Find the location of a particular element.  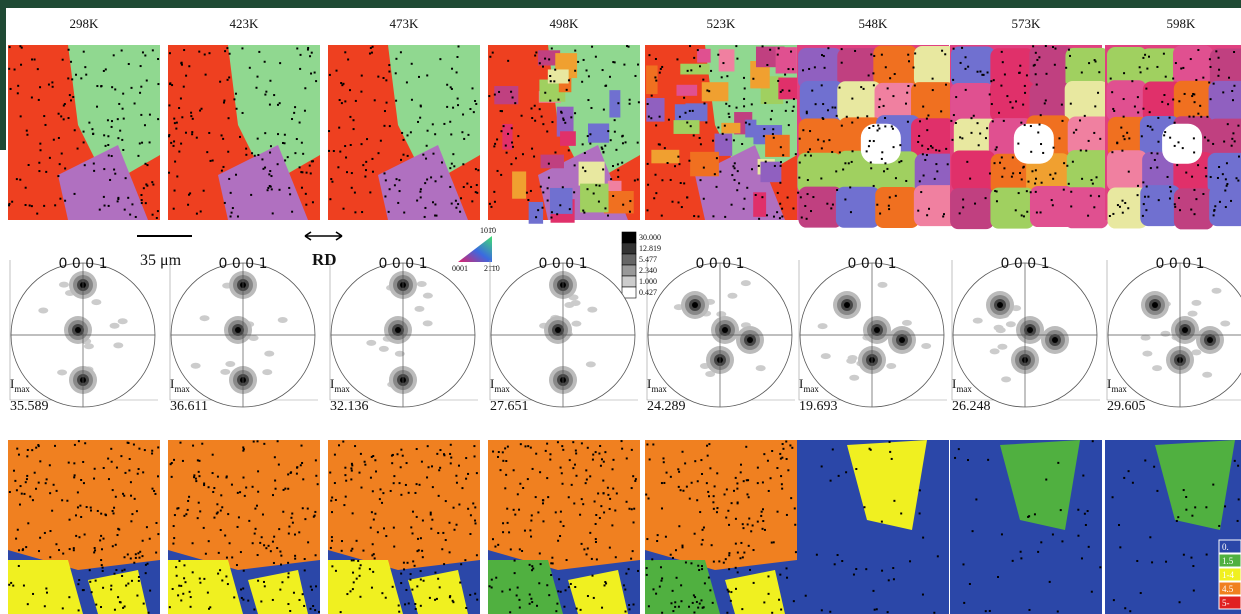

legend-swatch is located at coordinates (1229, 546).